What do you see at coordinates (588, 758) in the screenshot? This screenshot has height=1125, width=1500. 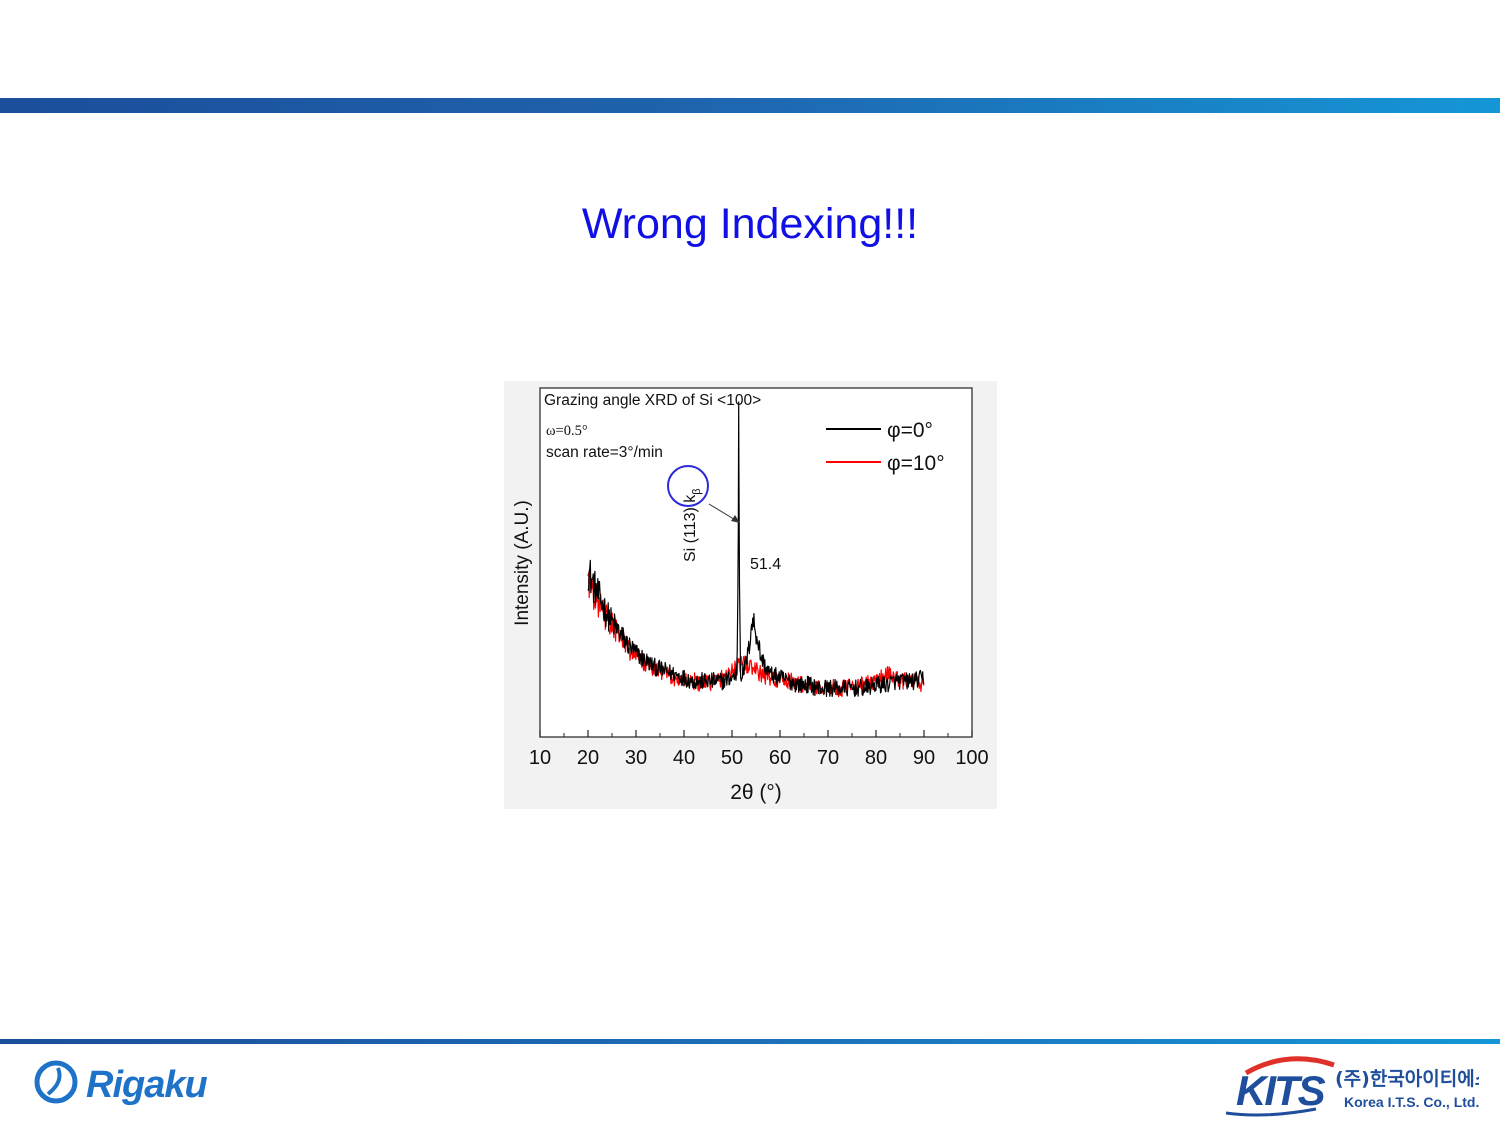 I see `x-tick-label: 20` at bounding box center [588, 758].